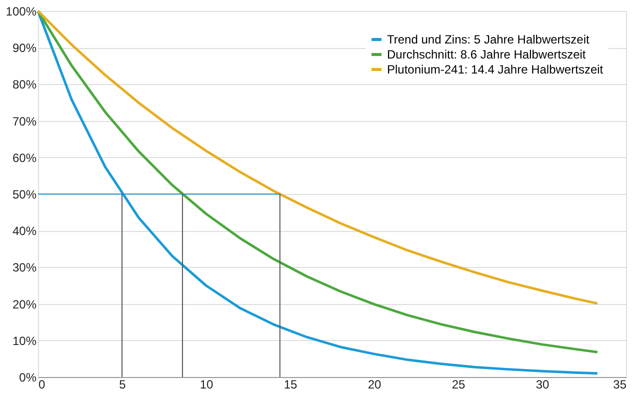 The width and height of the screenshot is (642, 405). Describe the element at coordinates (24, 48) in the screenshot. I see `y-tick-label: 90%` at that location.